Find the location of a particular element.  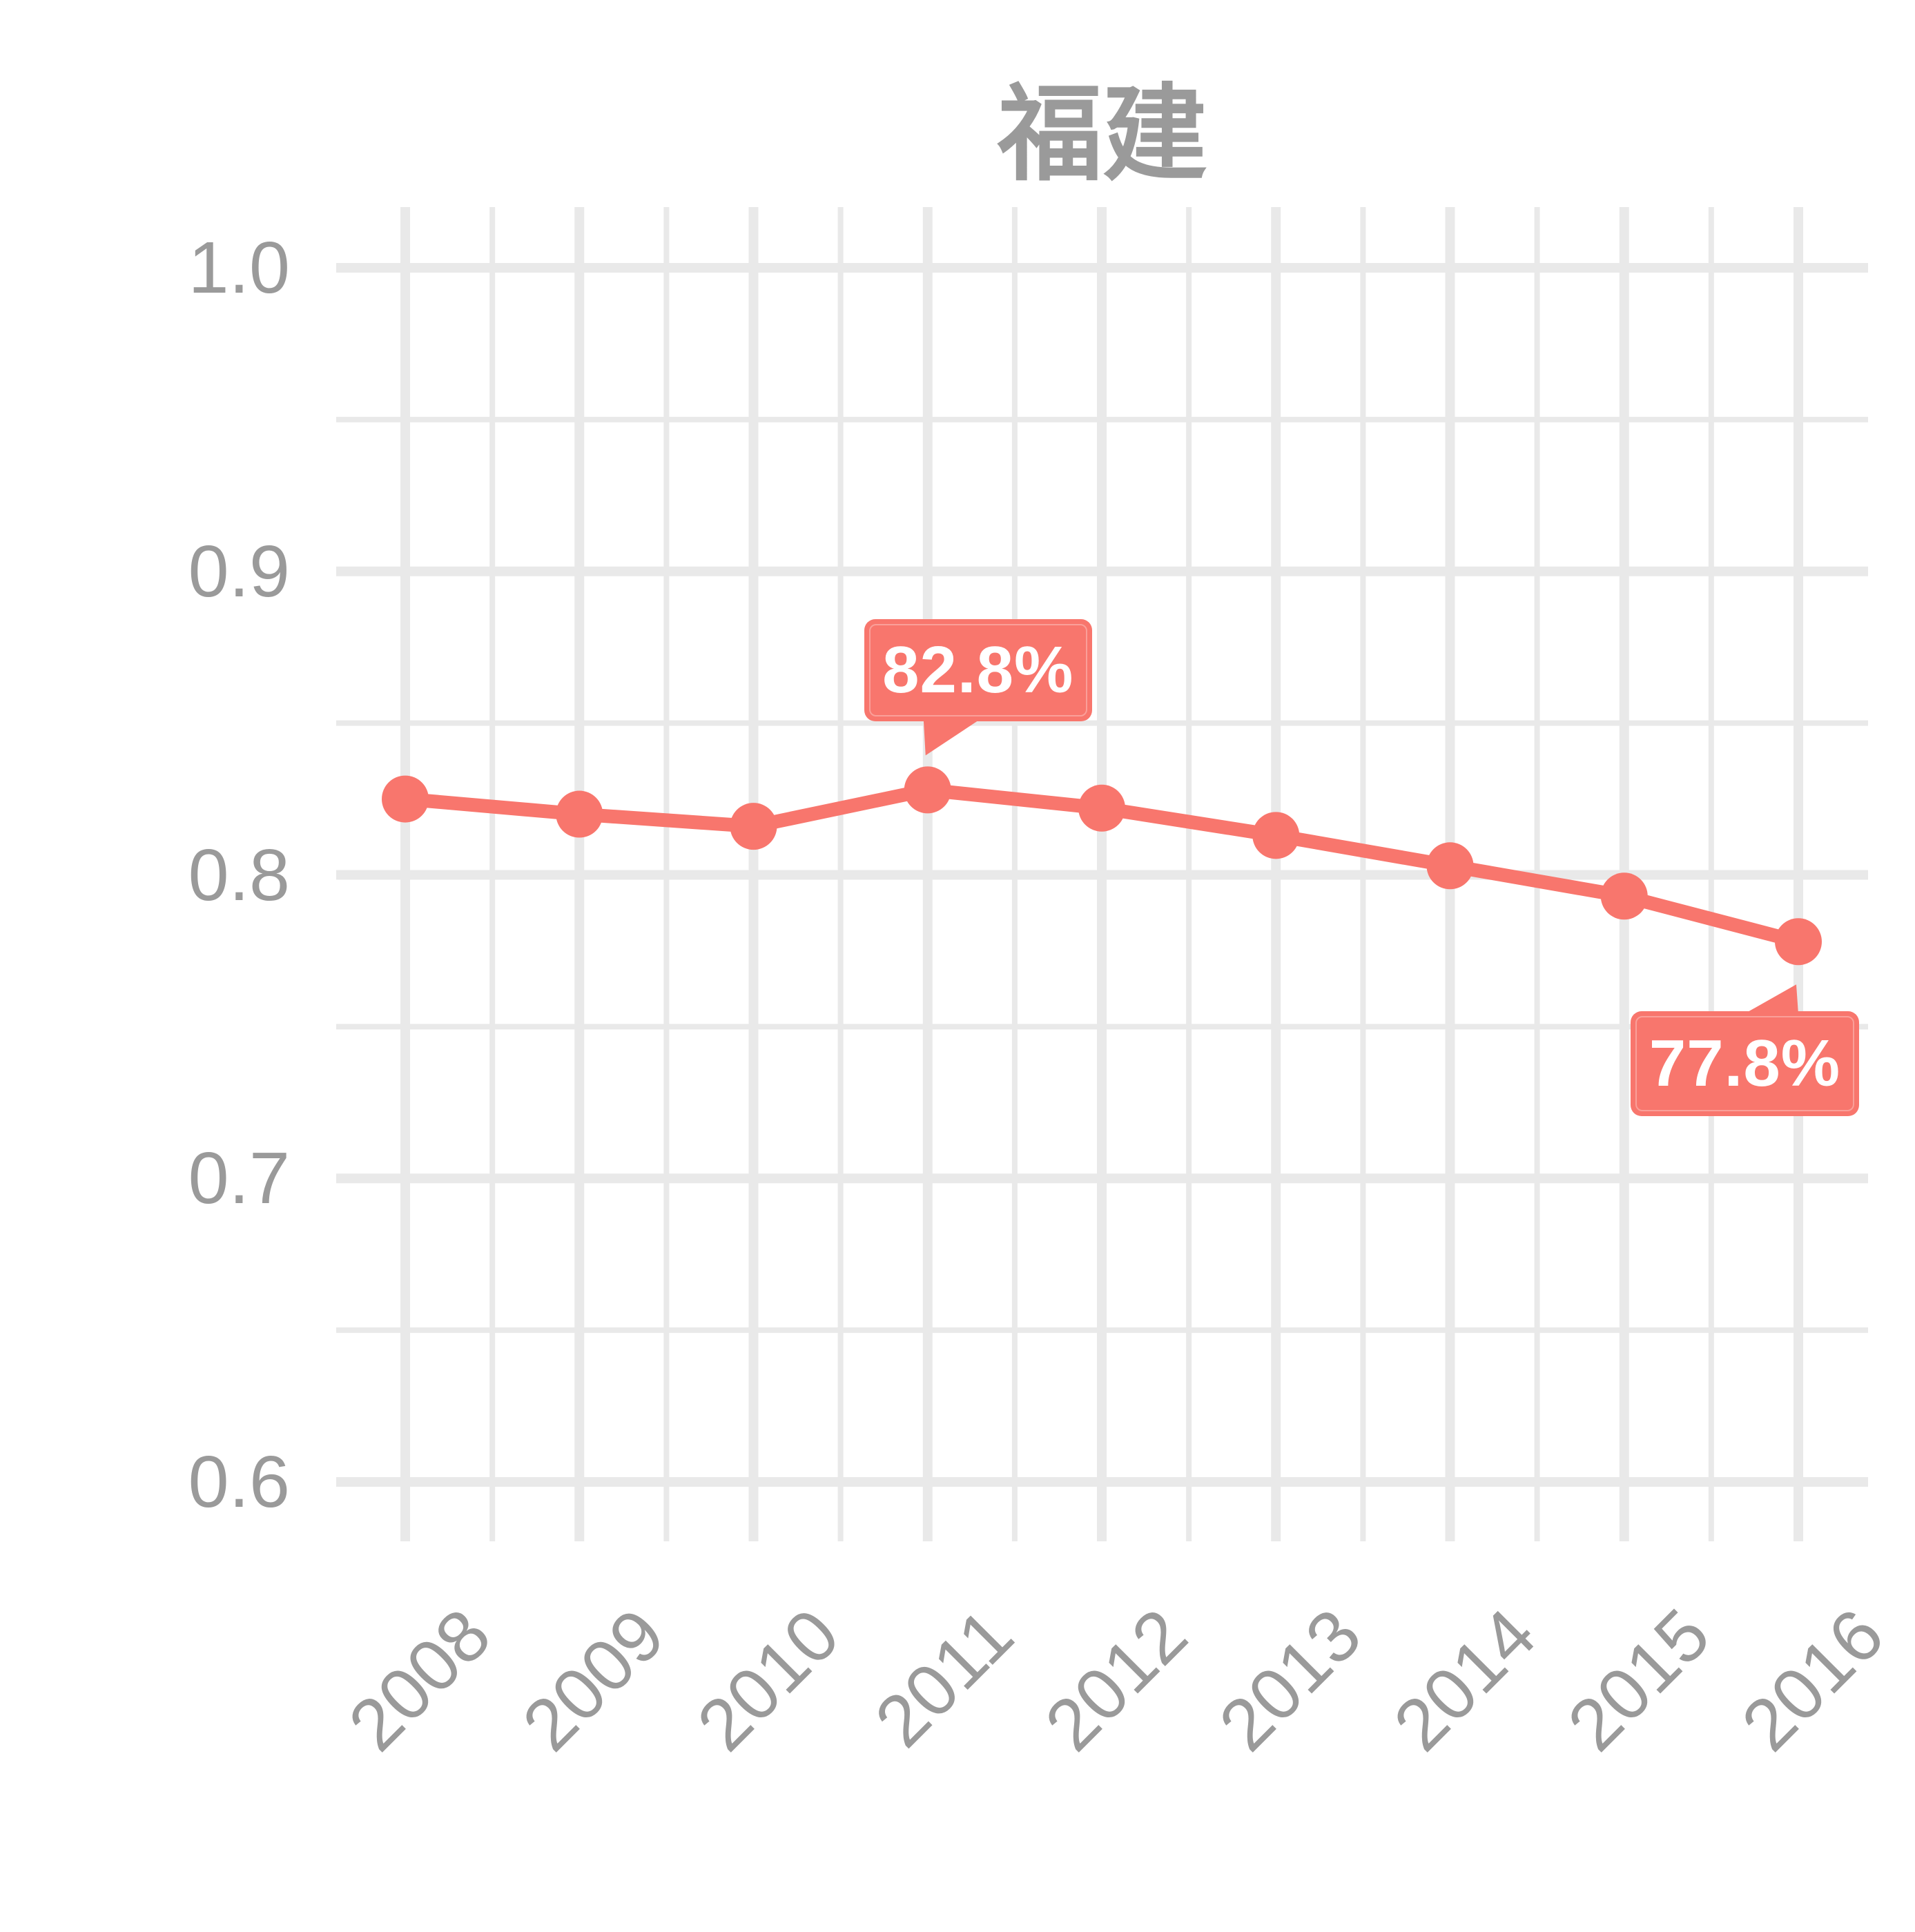

y-tick-label: 0.8 is located at coordinates (239, 875).